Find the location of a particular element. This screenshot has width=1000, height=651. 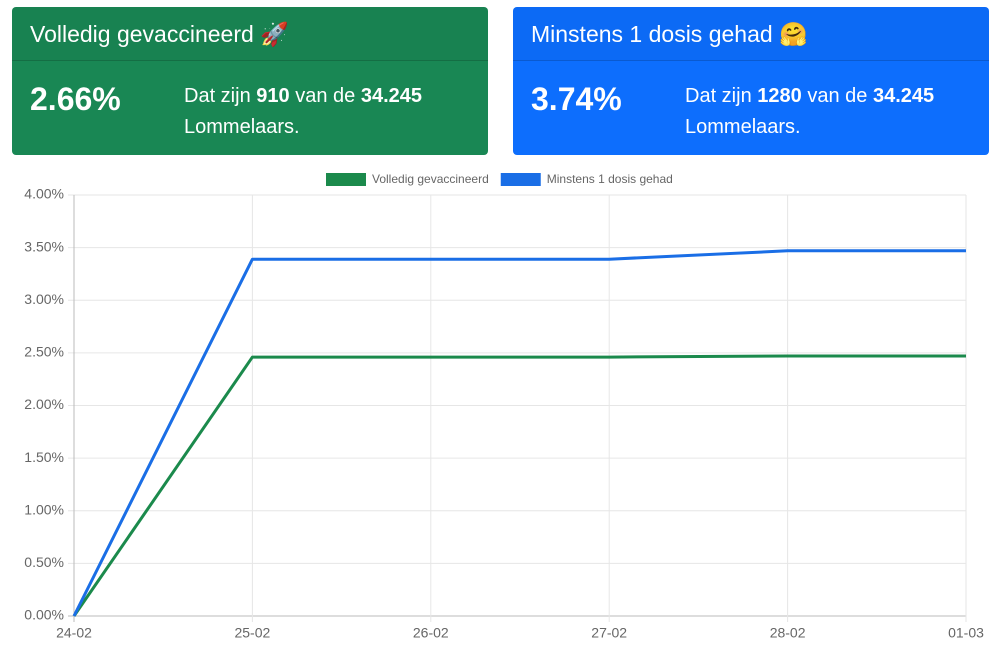

y-tick-label: 0.50% is located at coordinates (44, 562).